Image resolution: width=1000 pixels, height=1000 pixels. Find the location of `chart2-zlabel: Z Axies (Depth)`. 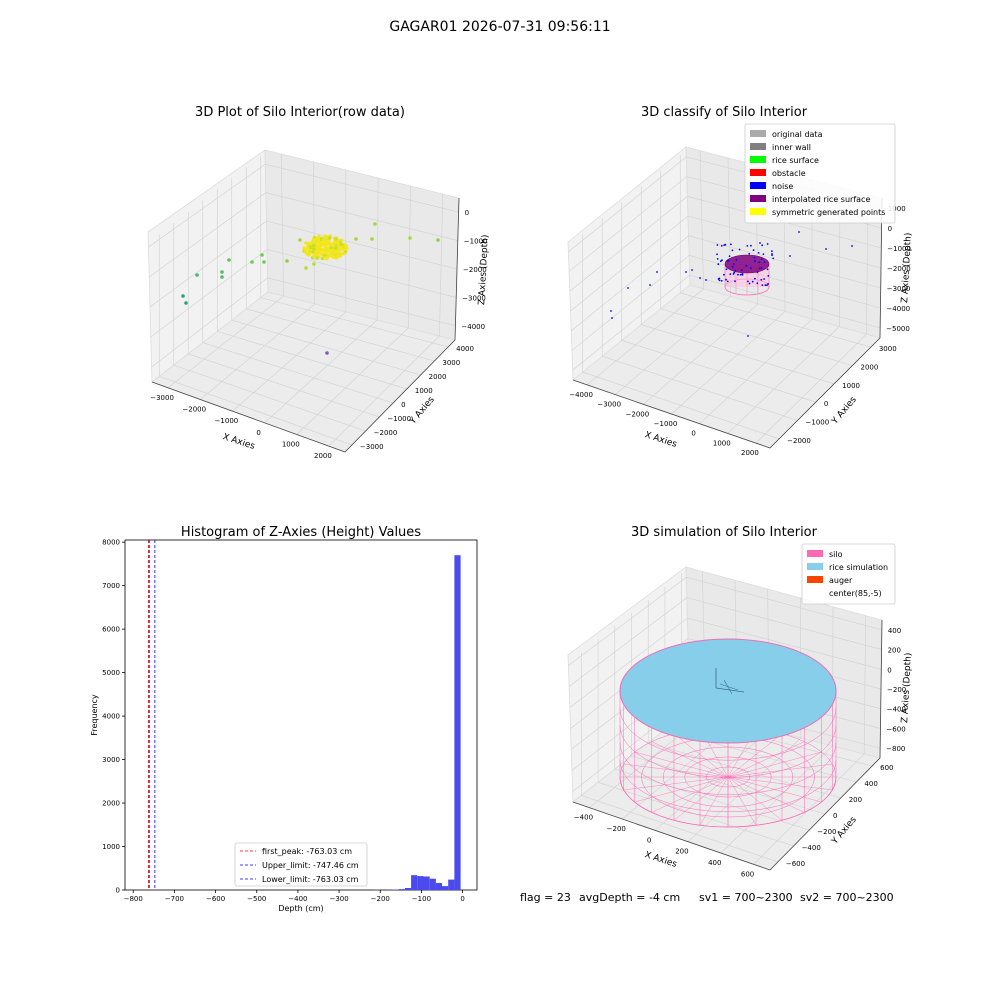

chart2-zlabel: Z Axies (Depth) is located at coordinates (907, 267).